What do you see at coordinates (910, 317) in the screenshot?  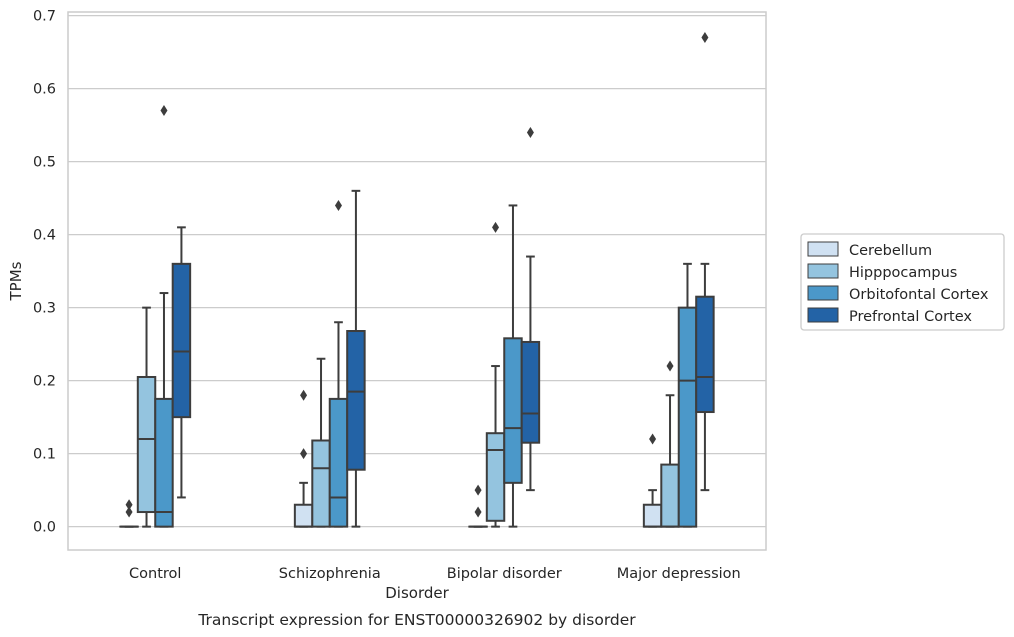 I see `legend-label: Prefrontal Cortex` at bounding box center [910, 317].